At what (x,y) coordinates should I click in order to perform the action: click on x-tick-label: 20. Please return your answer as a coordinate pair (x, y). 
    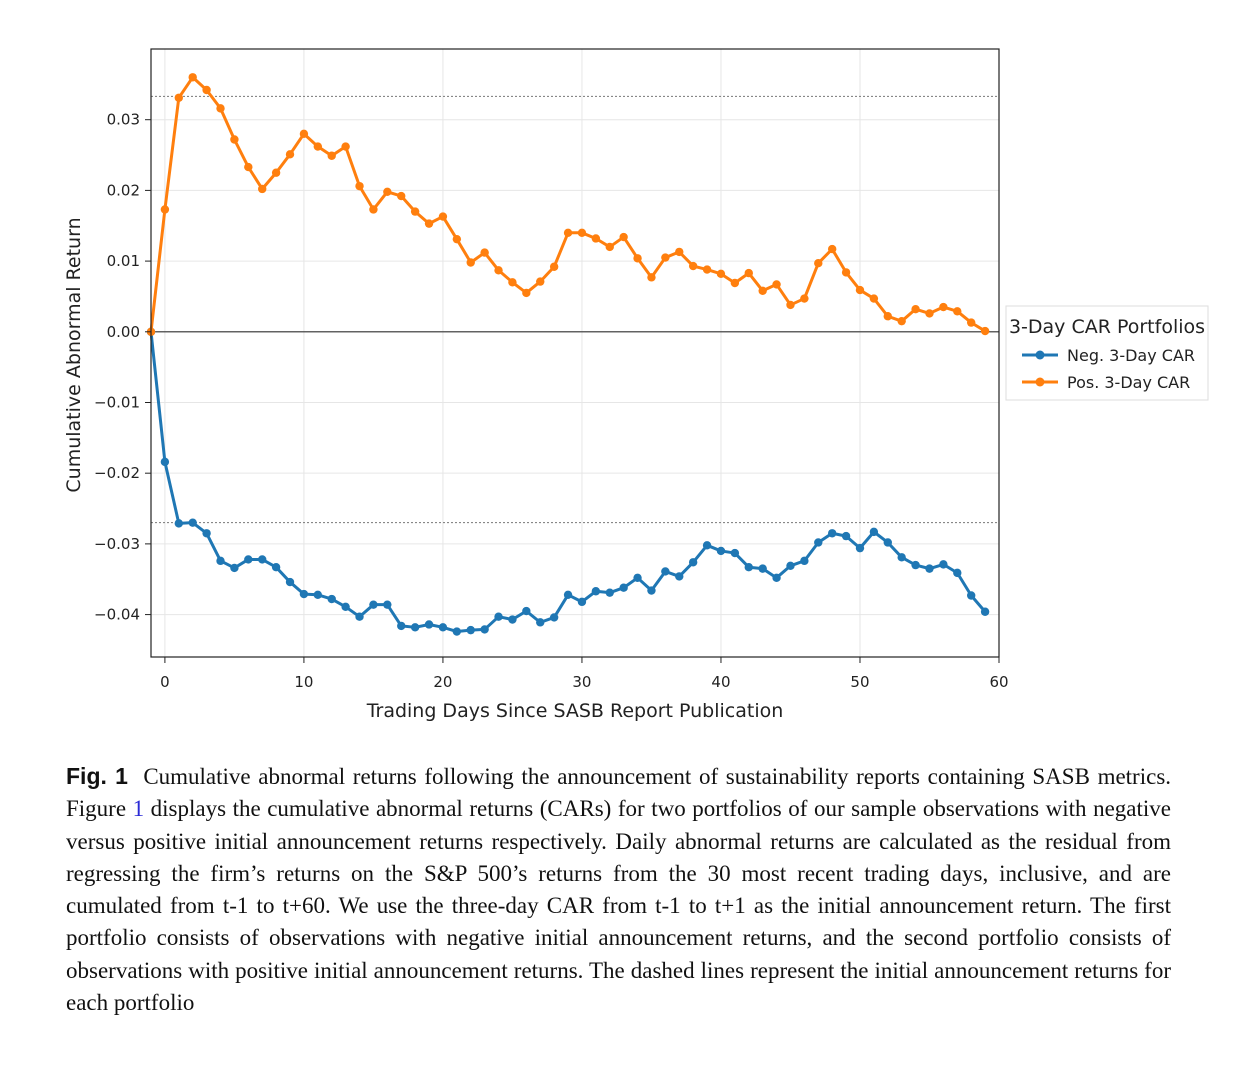
    Looking at the image, I should click on (442, 682).